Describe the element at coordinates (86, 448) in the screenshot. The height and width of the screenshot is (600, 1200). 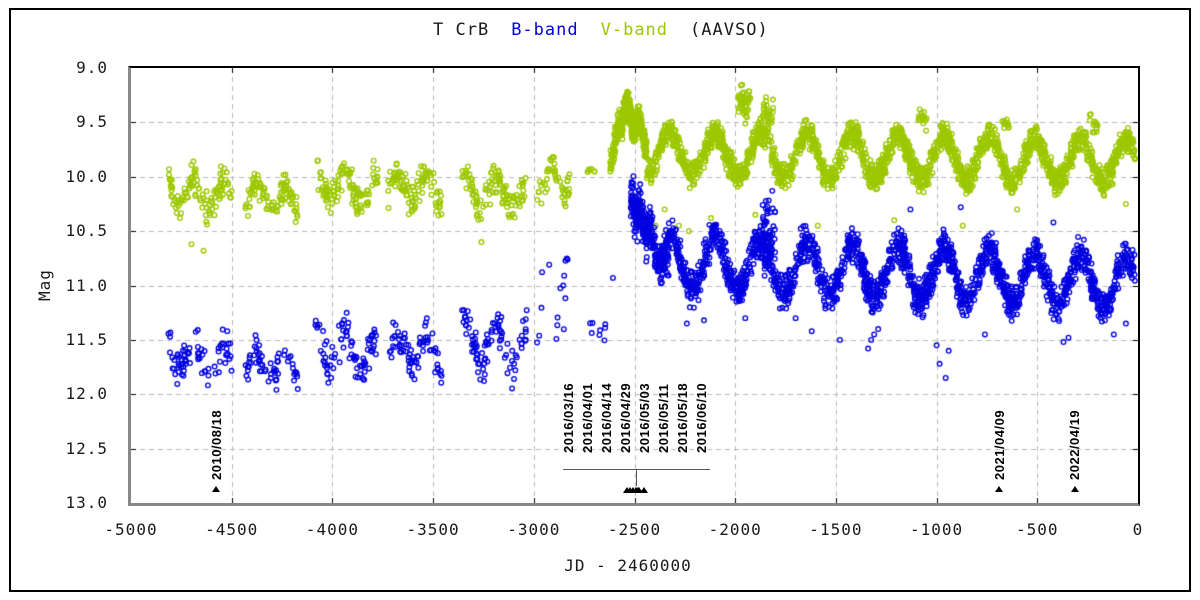
I see `y-tick-label: 12.5` at that location.